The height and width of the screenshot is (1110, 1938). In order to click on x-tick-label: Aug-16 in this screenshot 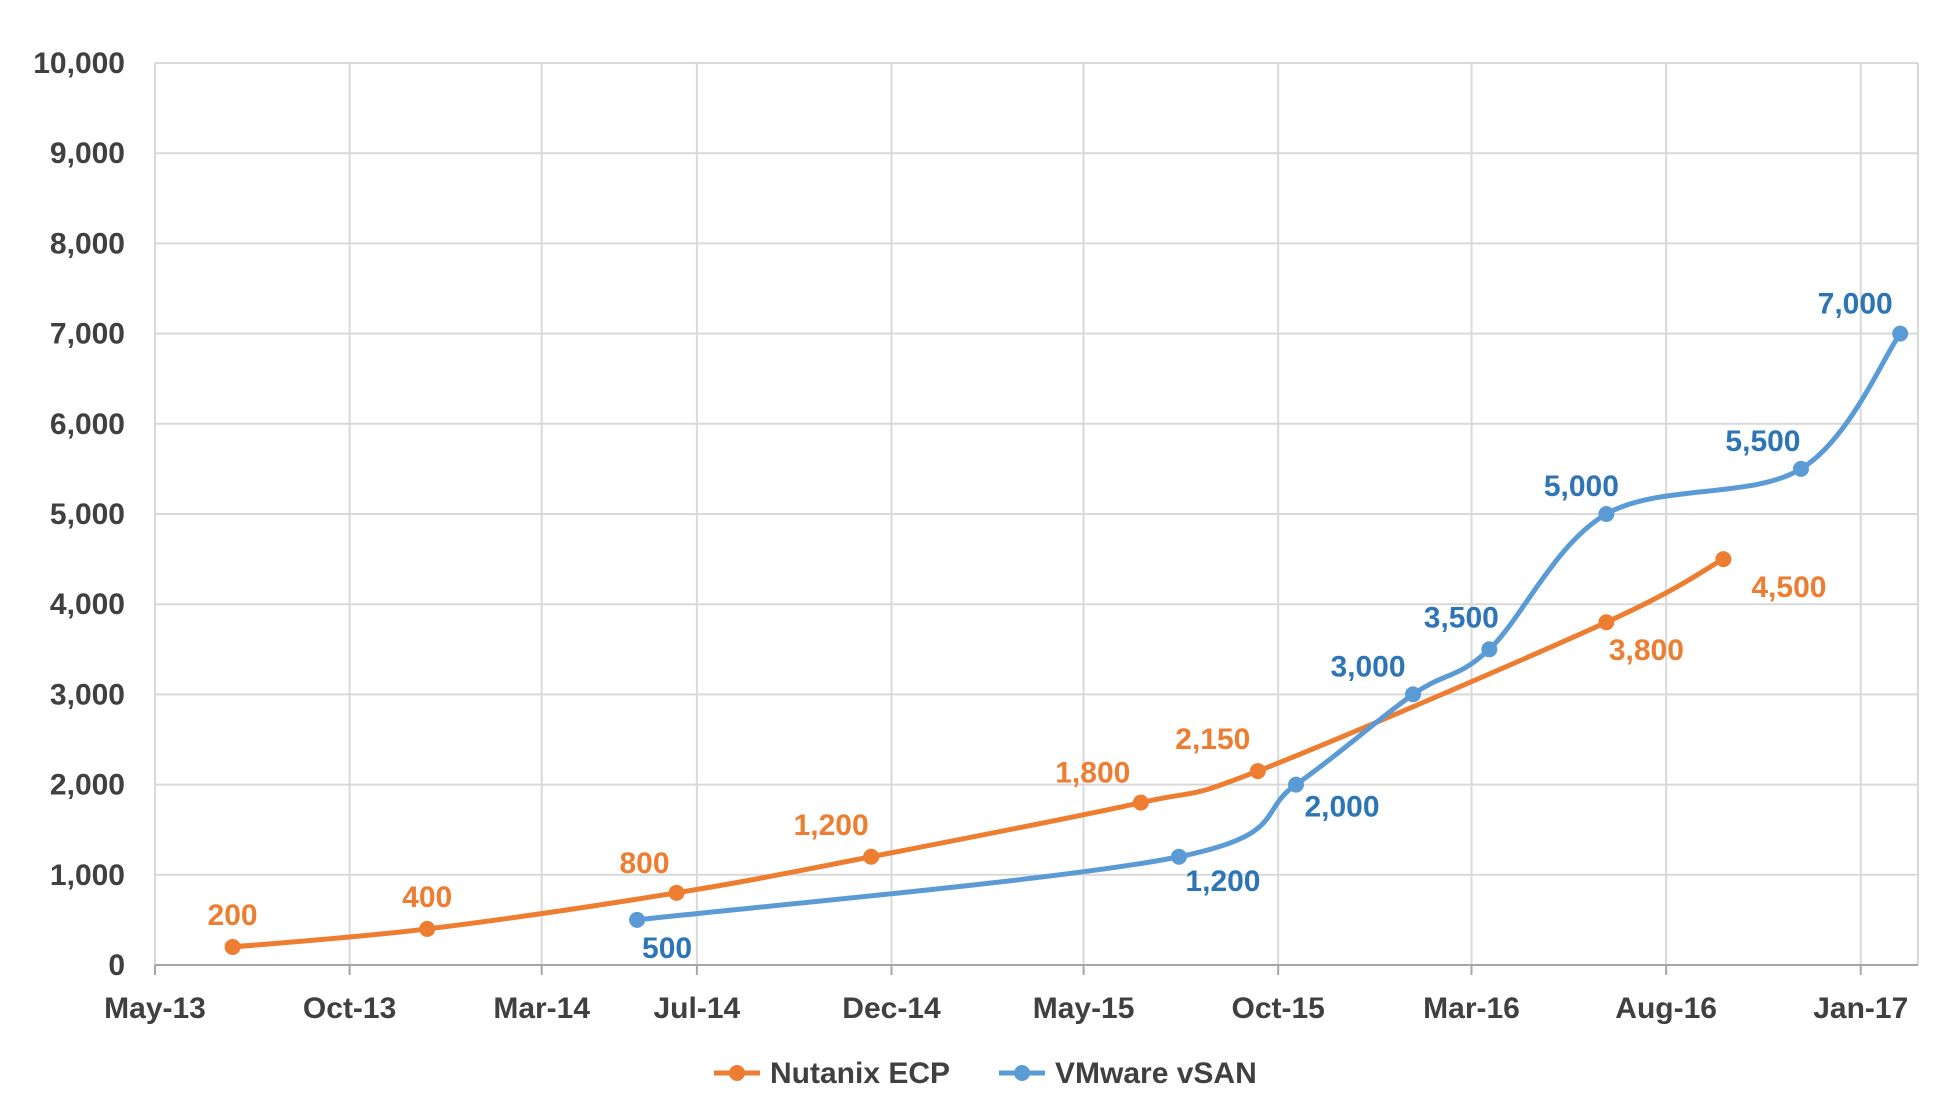, I will do `click(1666, 1008)`.